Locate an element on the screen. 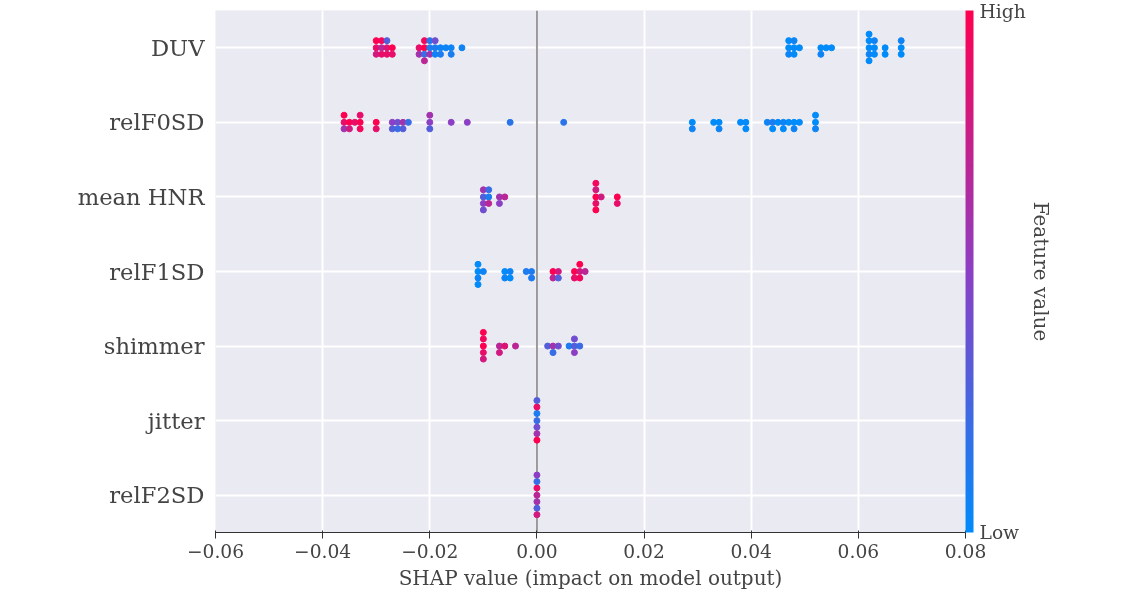  y-tick-label: relF1SD is located at coordinates (157, 271).